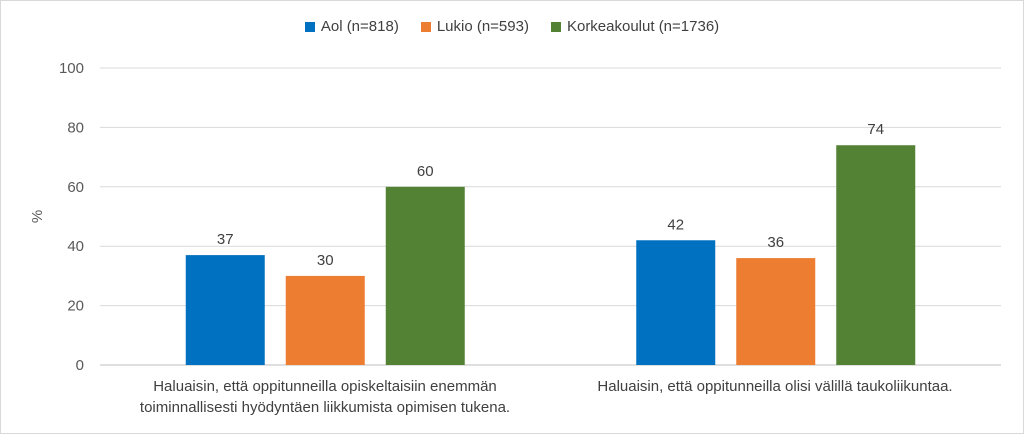 Image resolution: width=1024 pixels, height=434 pixels. I want to click on y-tick-label: 100, so click(71, 68).